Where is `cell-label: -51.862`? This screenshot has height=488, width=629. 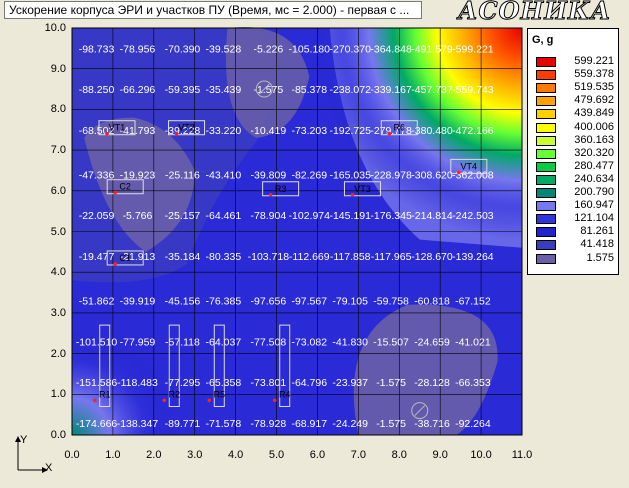 cell-label: -51.862 is located at coordinates (97, 302).